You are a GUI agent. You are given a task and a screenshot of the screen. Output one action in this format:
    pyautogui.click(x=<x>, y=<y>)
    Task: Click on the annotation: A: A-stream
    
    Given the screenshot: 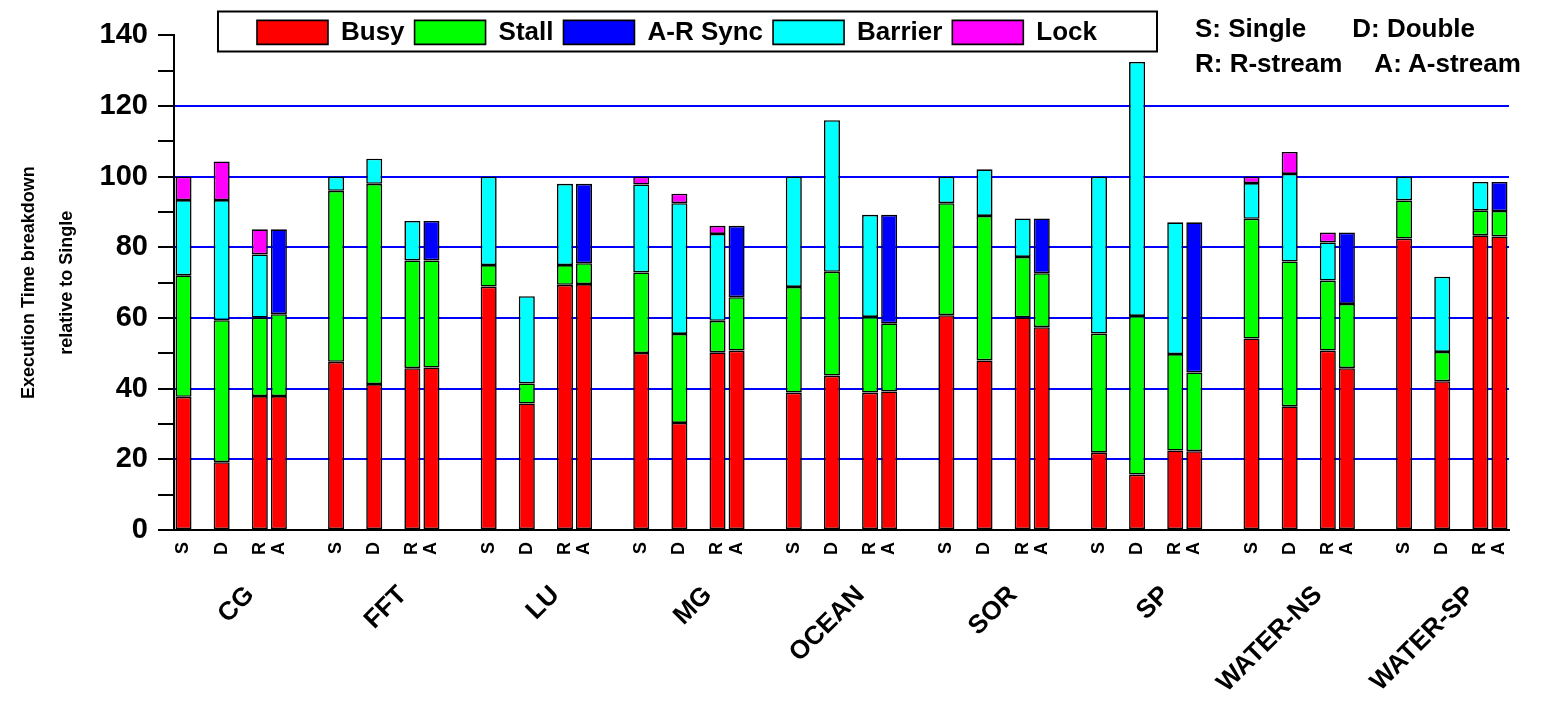 What is the action you would take?
    pyautogui.click(x=1447, y=63)
    